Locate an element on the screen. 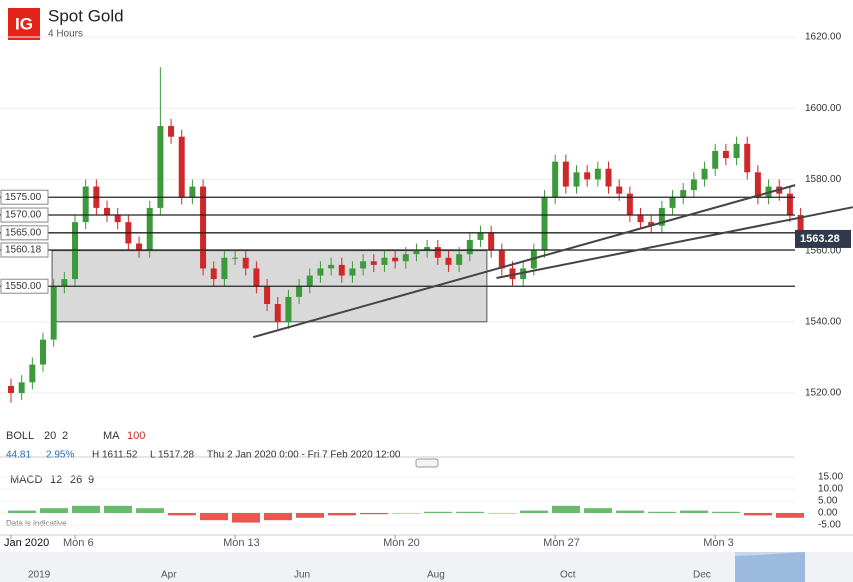 The image size is (853, 582). resize-handle is located at coordinates (427, 463).